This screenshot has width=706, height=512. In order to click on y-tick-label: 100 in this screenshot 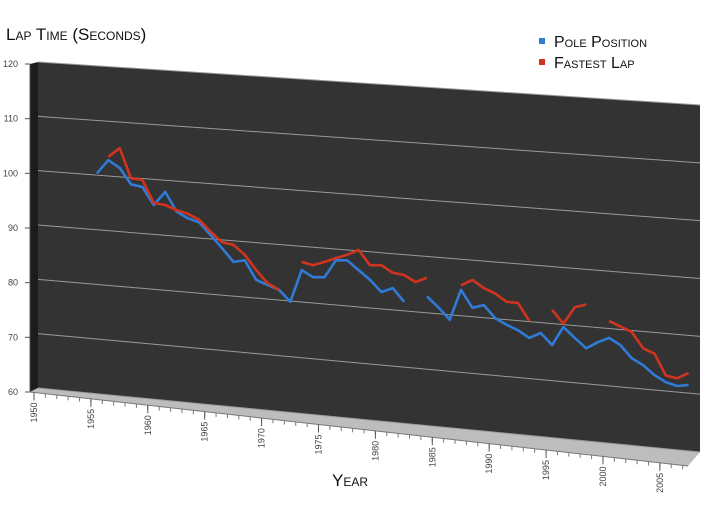, I will do `click(10, 173)`.